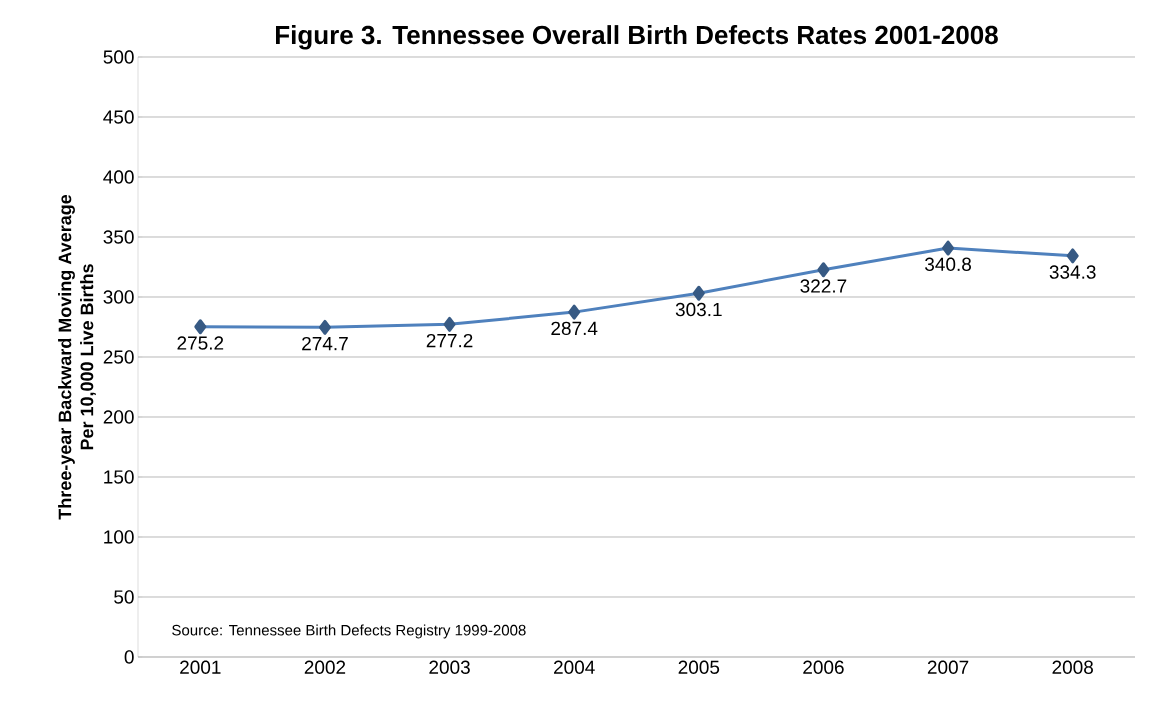 This screenshot has height=706, width=1150. Describe the element at coordinates (449, 667) in the screenshot. I see `x-tick-label: 2003` at that location.